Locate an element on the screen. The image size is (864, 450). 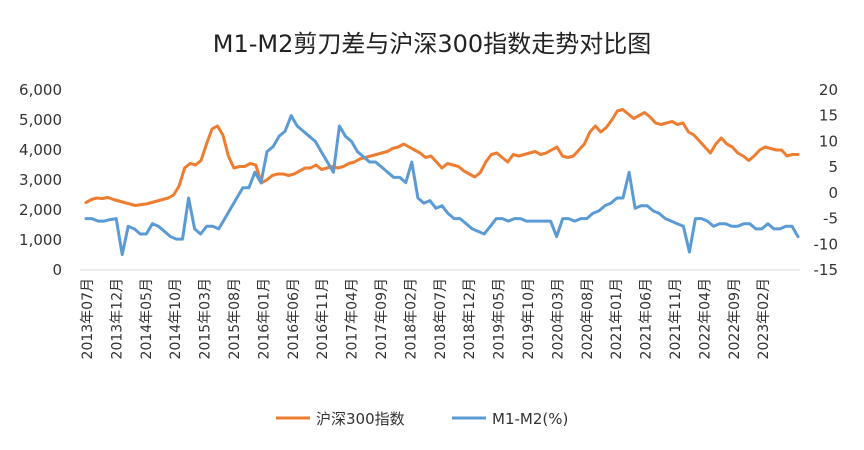
x-tick-label: 2023年02月 is located at coordinates (764, 318).